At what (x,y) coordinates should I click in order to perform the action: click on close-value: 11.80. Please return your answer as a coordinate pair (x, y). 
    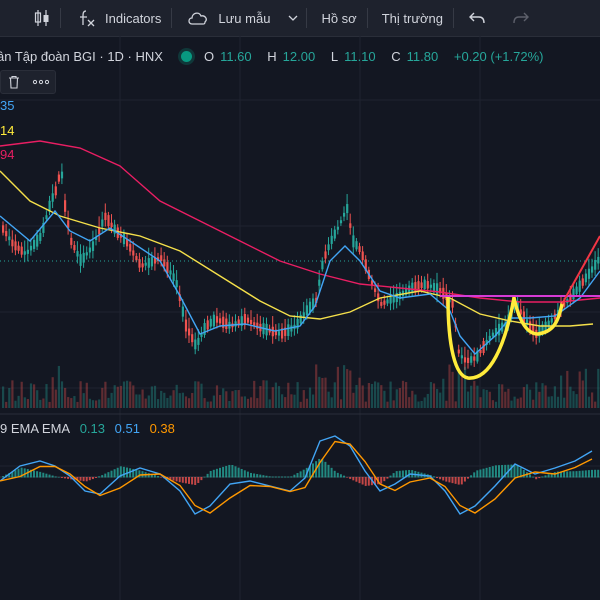
    Looking at the image, I should click on (422, 56).